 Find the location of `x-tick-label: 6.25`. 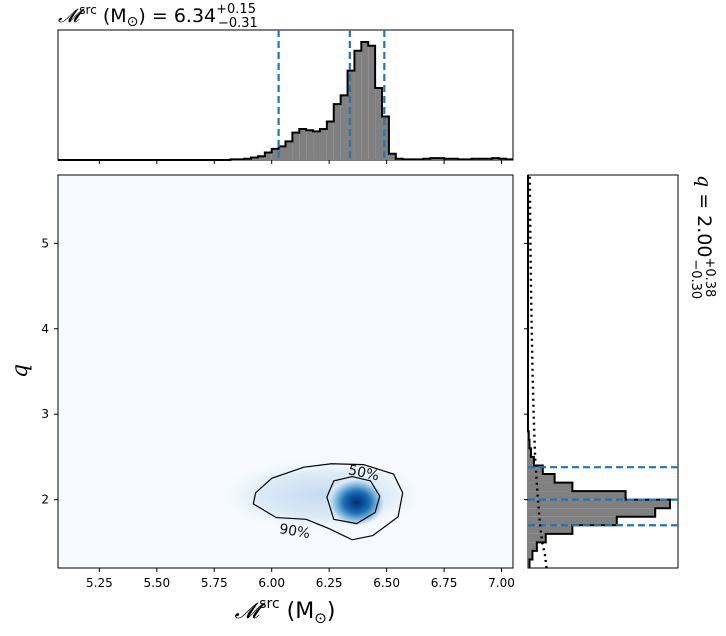

x-tick-label: 6.25 is located at coordinates (329, 583).